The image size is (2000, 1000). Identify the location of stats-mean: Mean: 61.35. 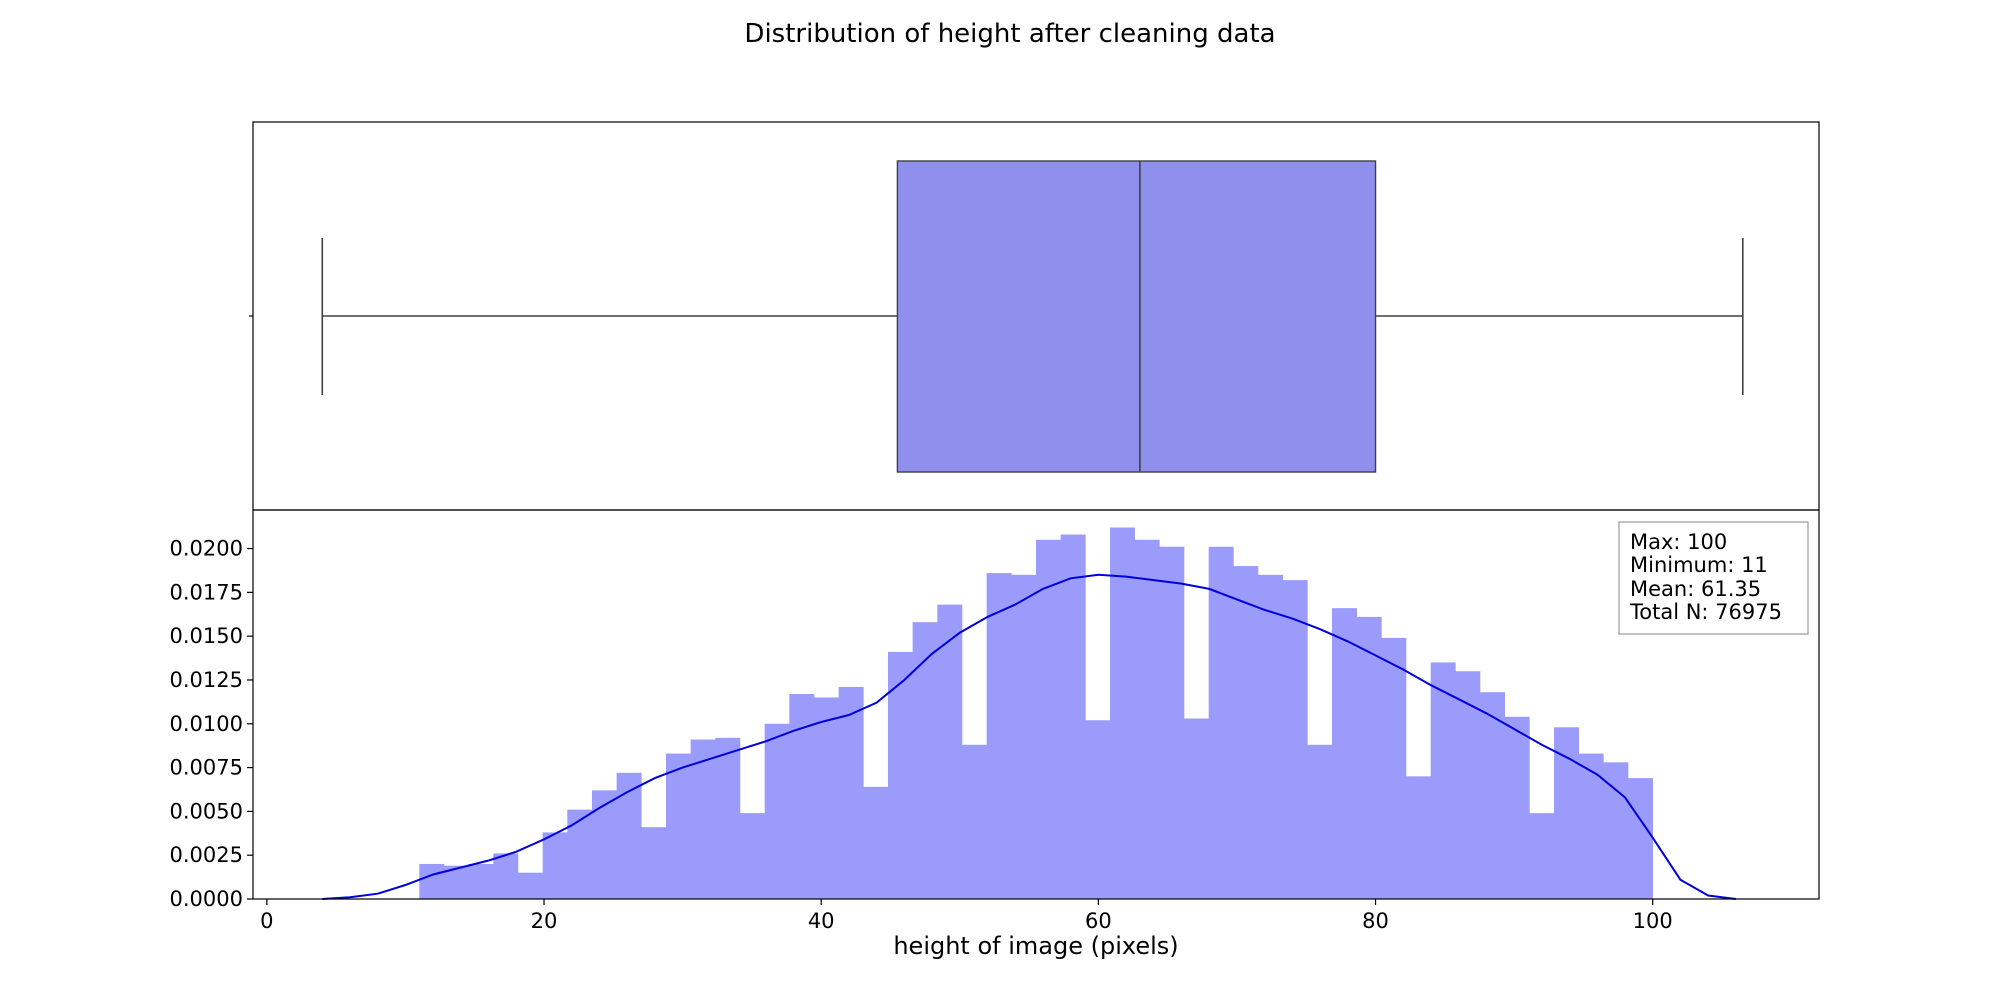
(1695, 589).